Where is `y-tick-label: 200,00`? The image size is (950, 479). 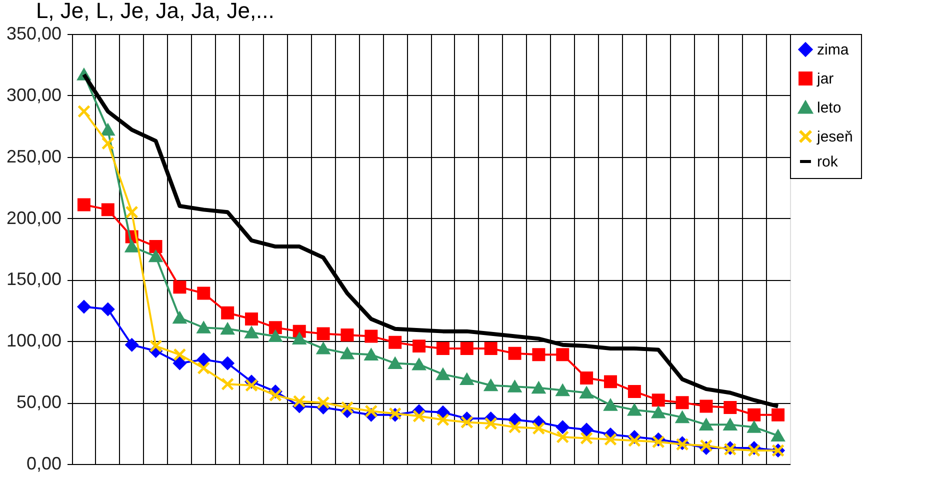 y-tick-label: 200,00 is located at coordinates (34, 218).